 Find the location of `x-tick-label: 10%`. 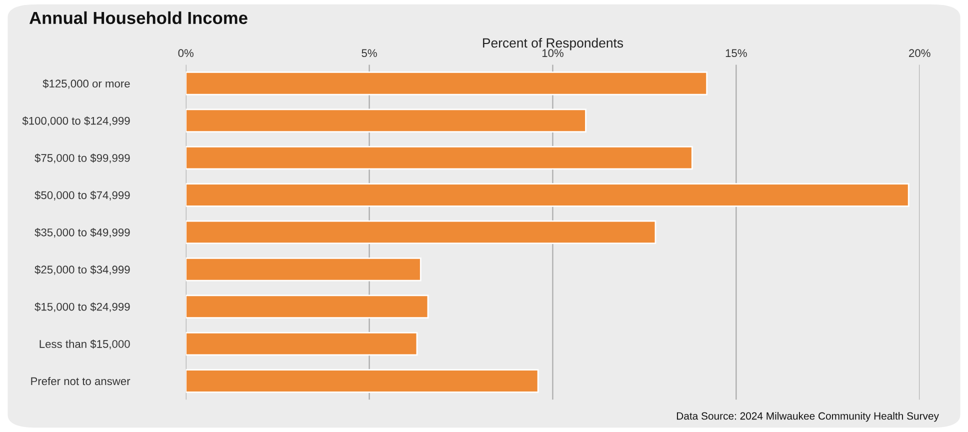

x-tick-label: 10% is located at coordinates (553, 53).